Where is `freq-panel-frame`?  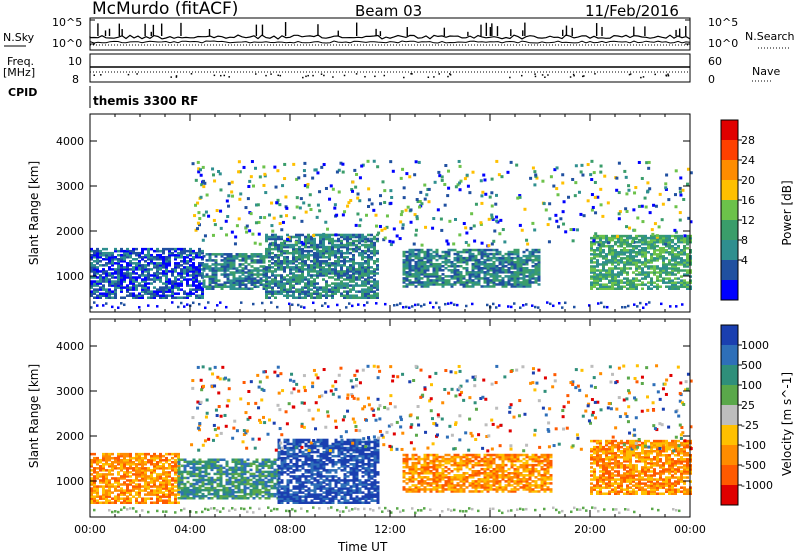
freq-panel-frame is located at coordinates (390, 68).